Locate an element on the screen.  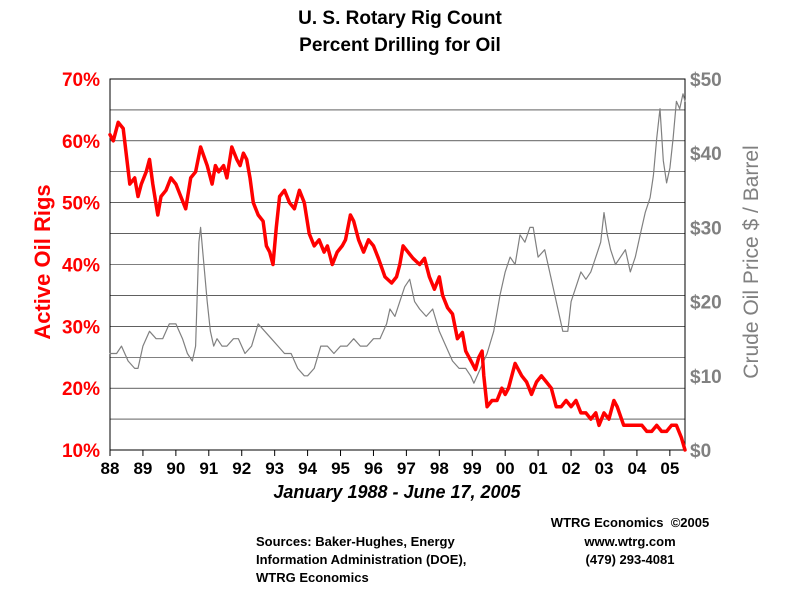
x-tick-label: 03 is located at coordinates (604, 468).